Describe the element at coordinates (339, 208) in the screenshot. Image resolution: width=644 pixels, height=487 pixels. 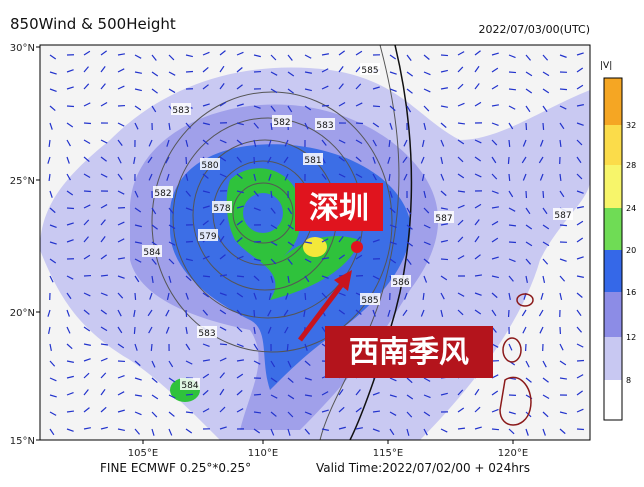
I see `shenzhen-label: 深圳` at that location.